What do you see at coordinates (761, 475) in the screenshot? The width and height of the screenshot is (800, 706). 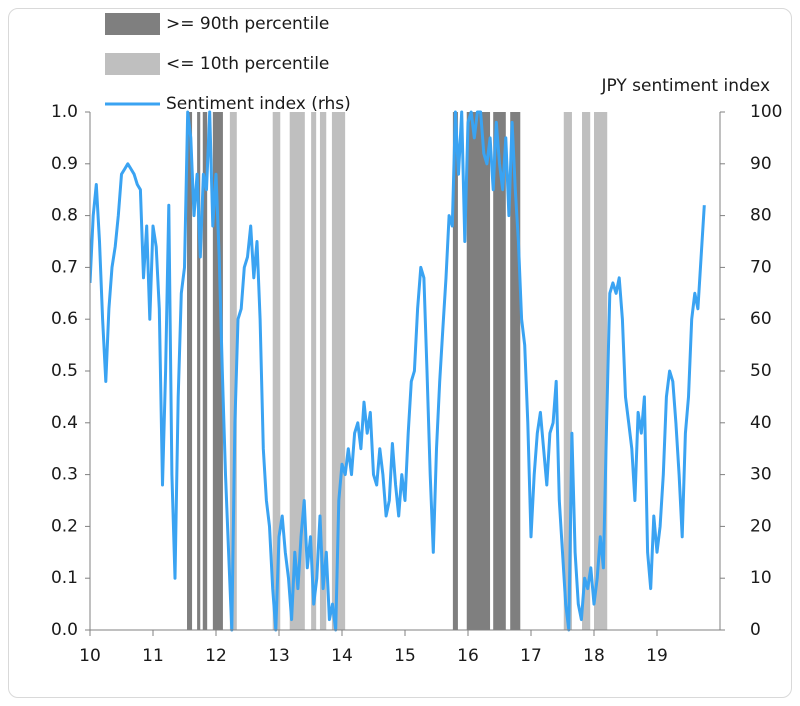 I see `y2-tick-label: 30` at bounding box center [761, 475].